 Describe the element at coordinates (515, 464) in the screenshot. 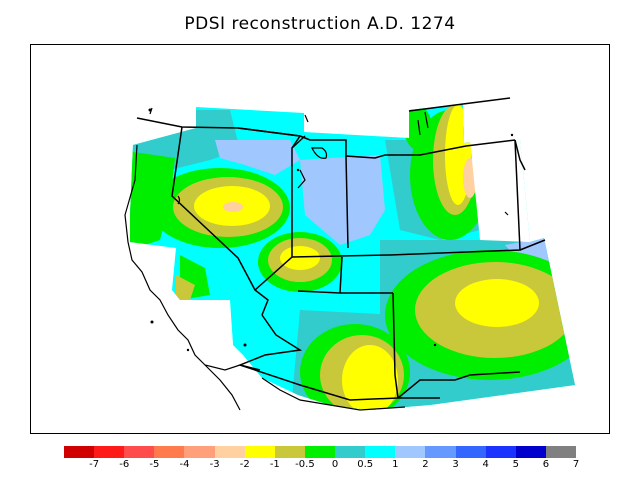

I see `legend-label-14: 5` at that location.